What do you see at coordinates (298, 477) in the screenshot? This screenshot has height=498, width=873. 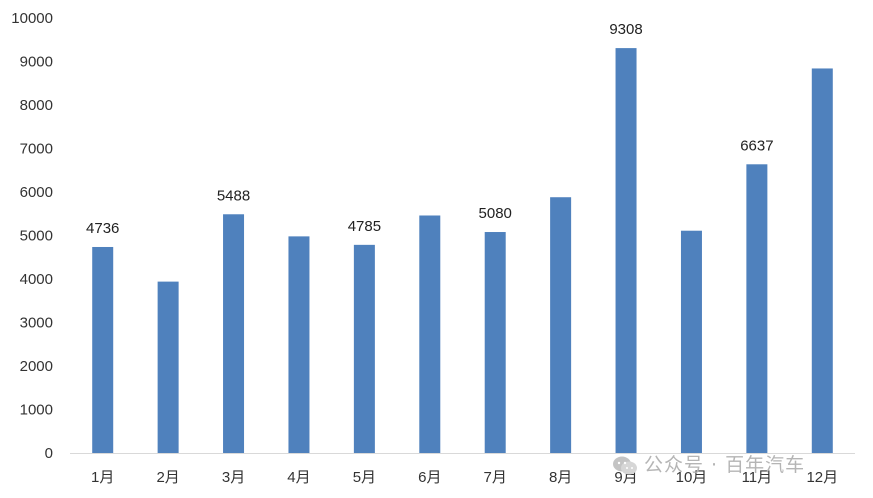 I see `x-tick-label: 4月` at bounding box center [298, 477].